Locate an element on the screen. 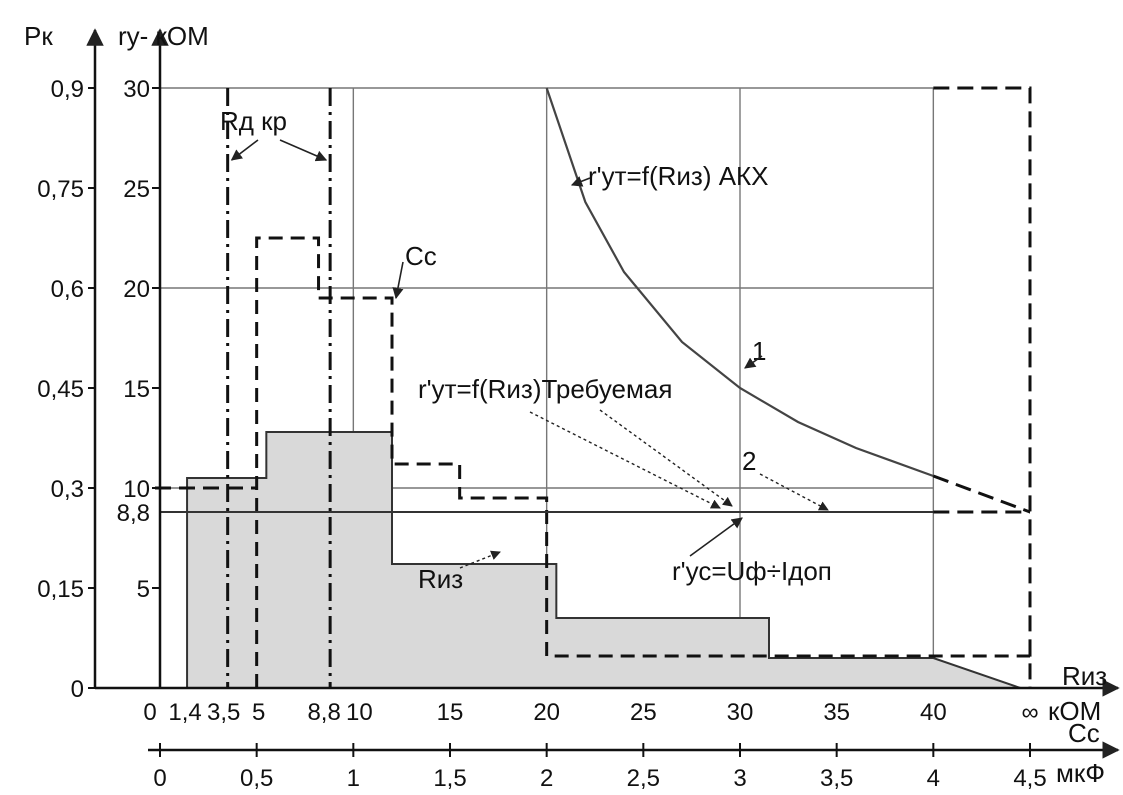 The image size is (1123, 795). cc-tick-label: 3,5 is located at coordinates (836, 778).